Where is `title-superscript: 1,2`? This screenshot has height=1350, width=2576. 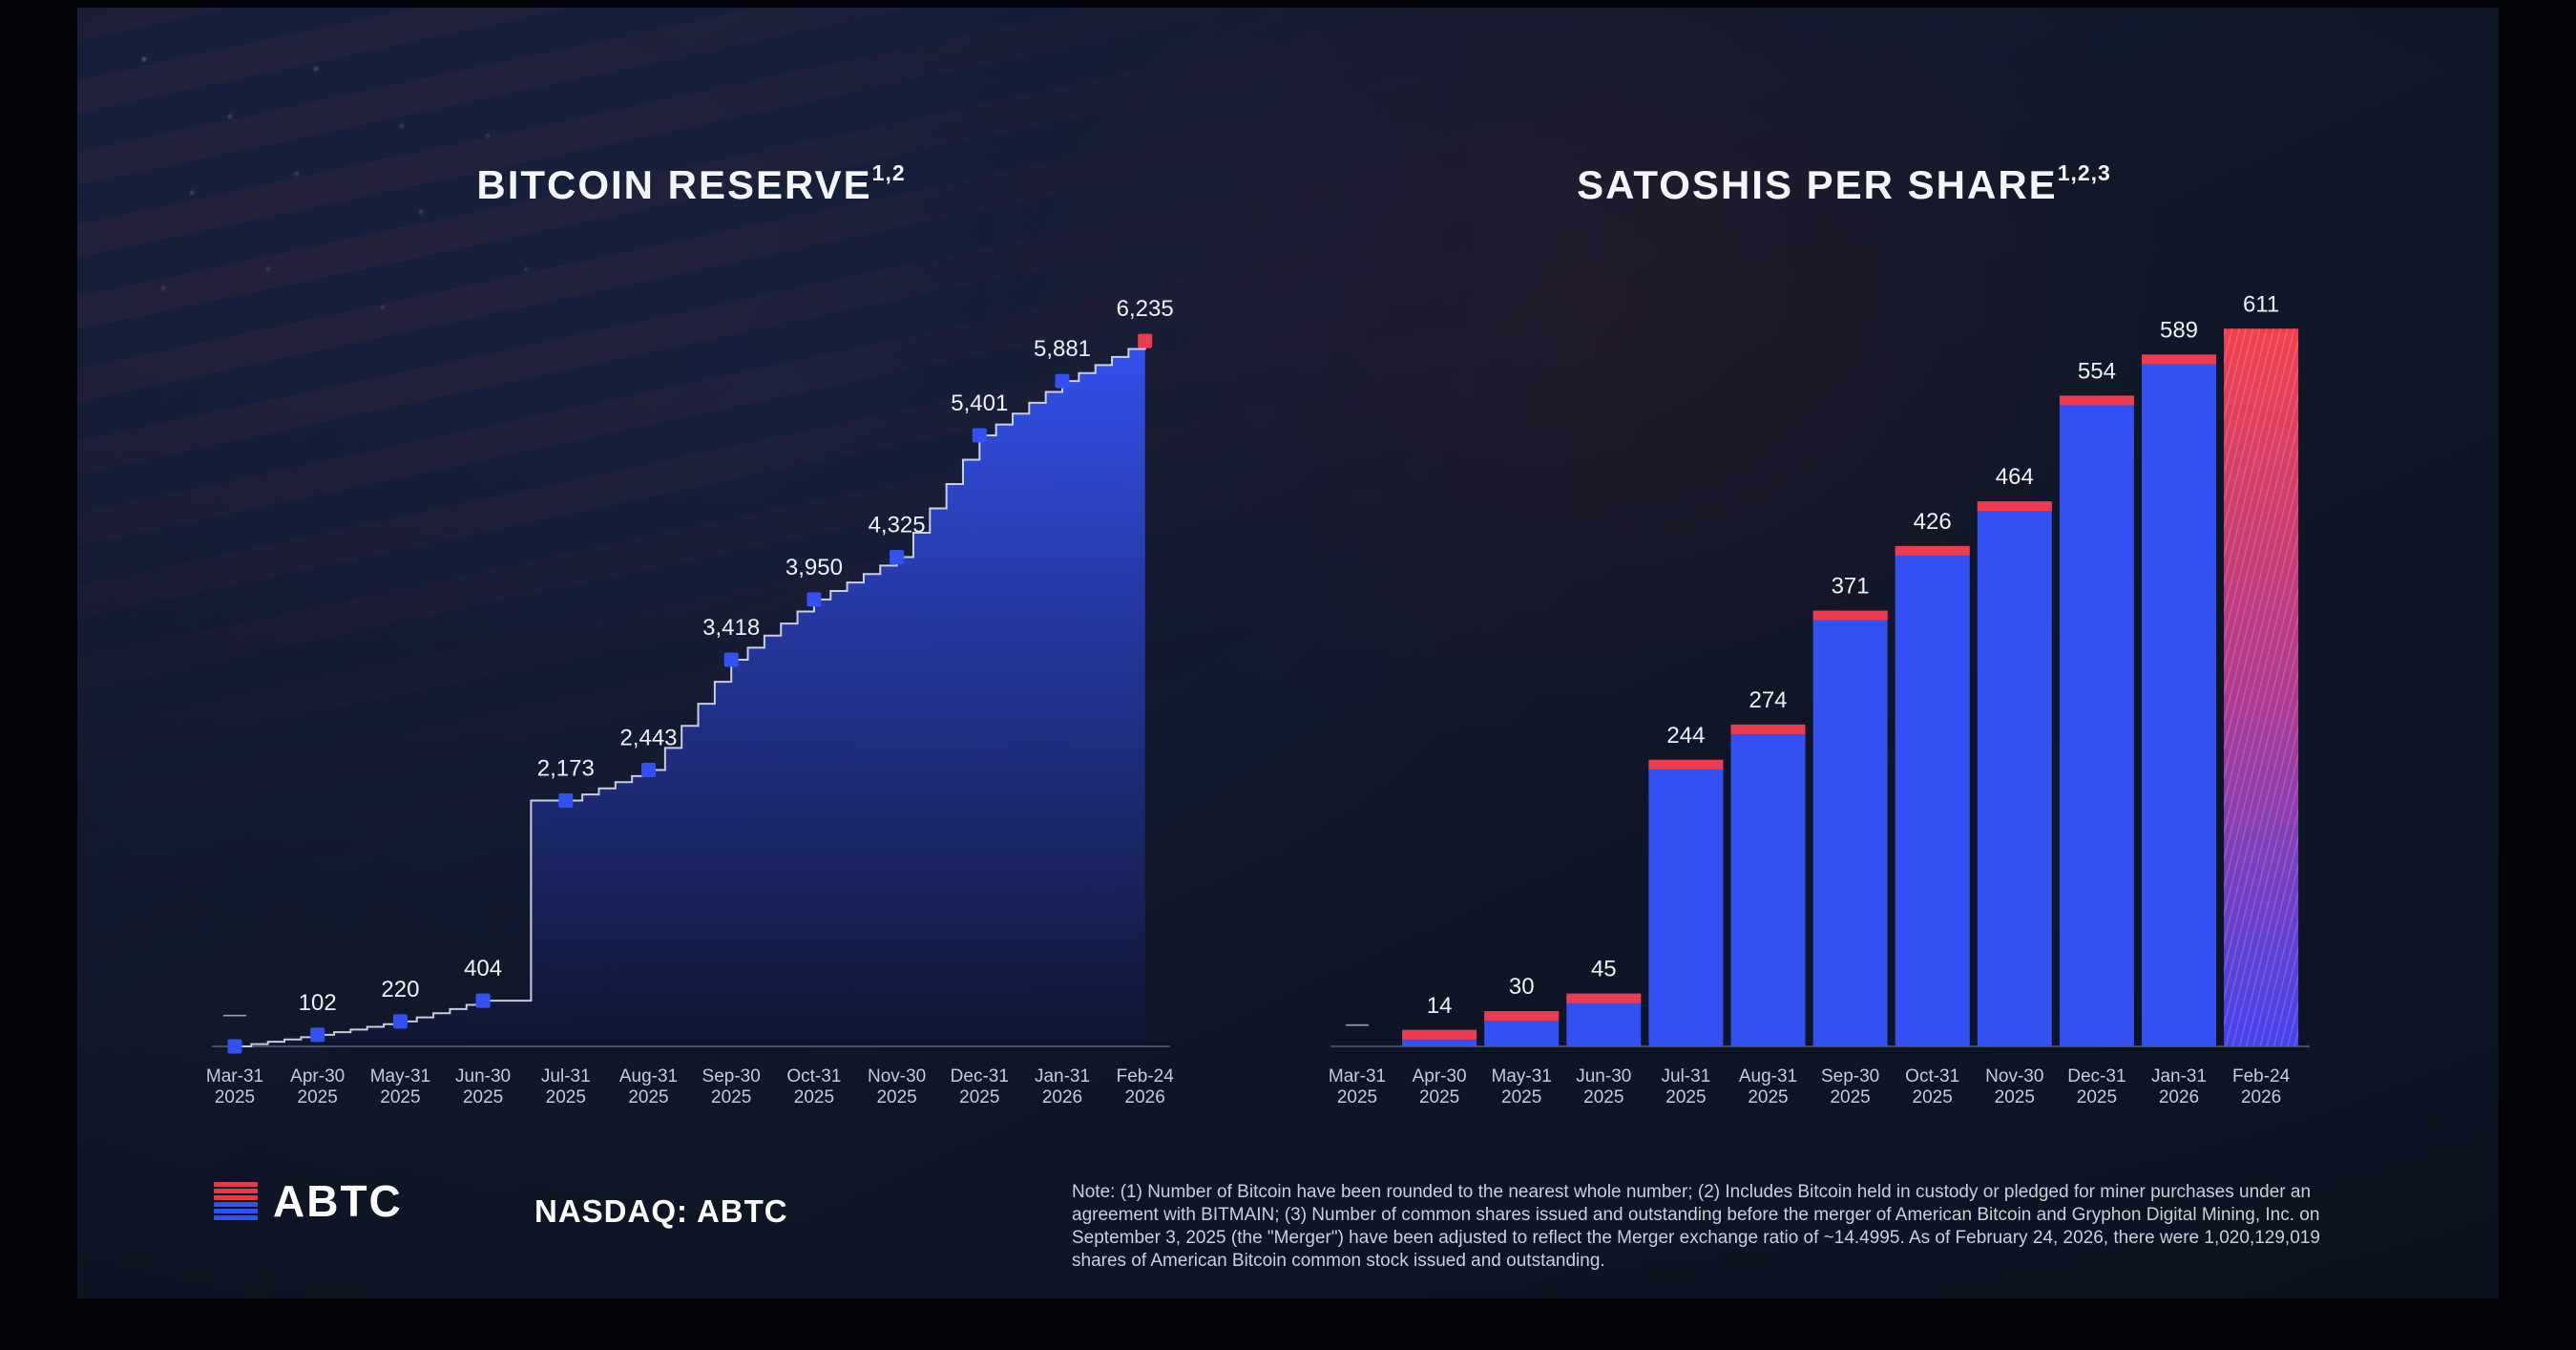
title-superscript: 1,2 is located at coordinates (888, 172).